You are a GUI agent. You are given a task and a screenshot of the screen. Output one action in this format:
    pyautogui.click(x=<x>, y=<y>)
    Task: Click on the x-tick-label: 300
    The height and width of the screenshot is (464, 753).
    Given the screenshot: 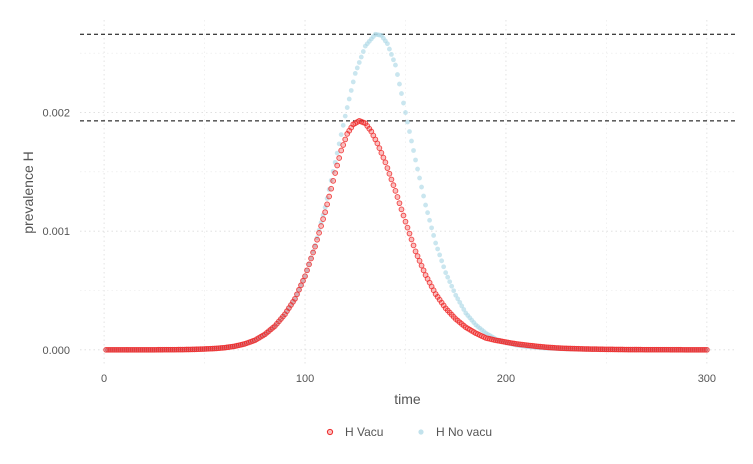 What is the action you would take?
    pyautogui.click(x=707, y=379)
    